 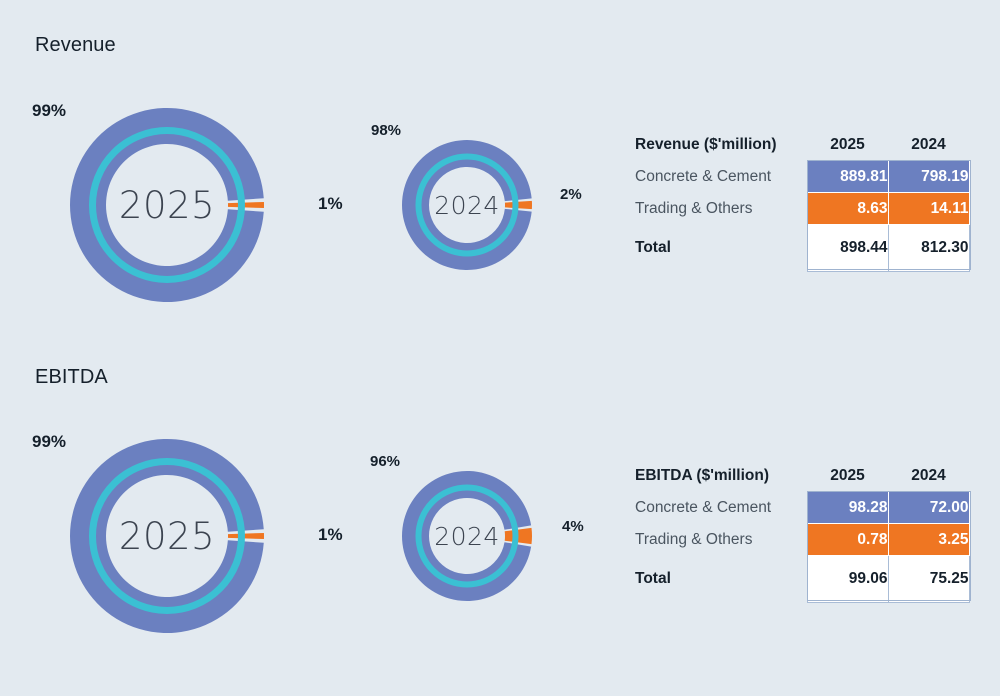 I want to click on donut-chart-ebitda-2025: 2025, so click(x=167, y=536).